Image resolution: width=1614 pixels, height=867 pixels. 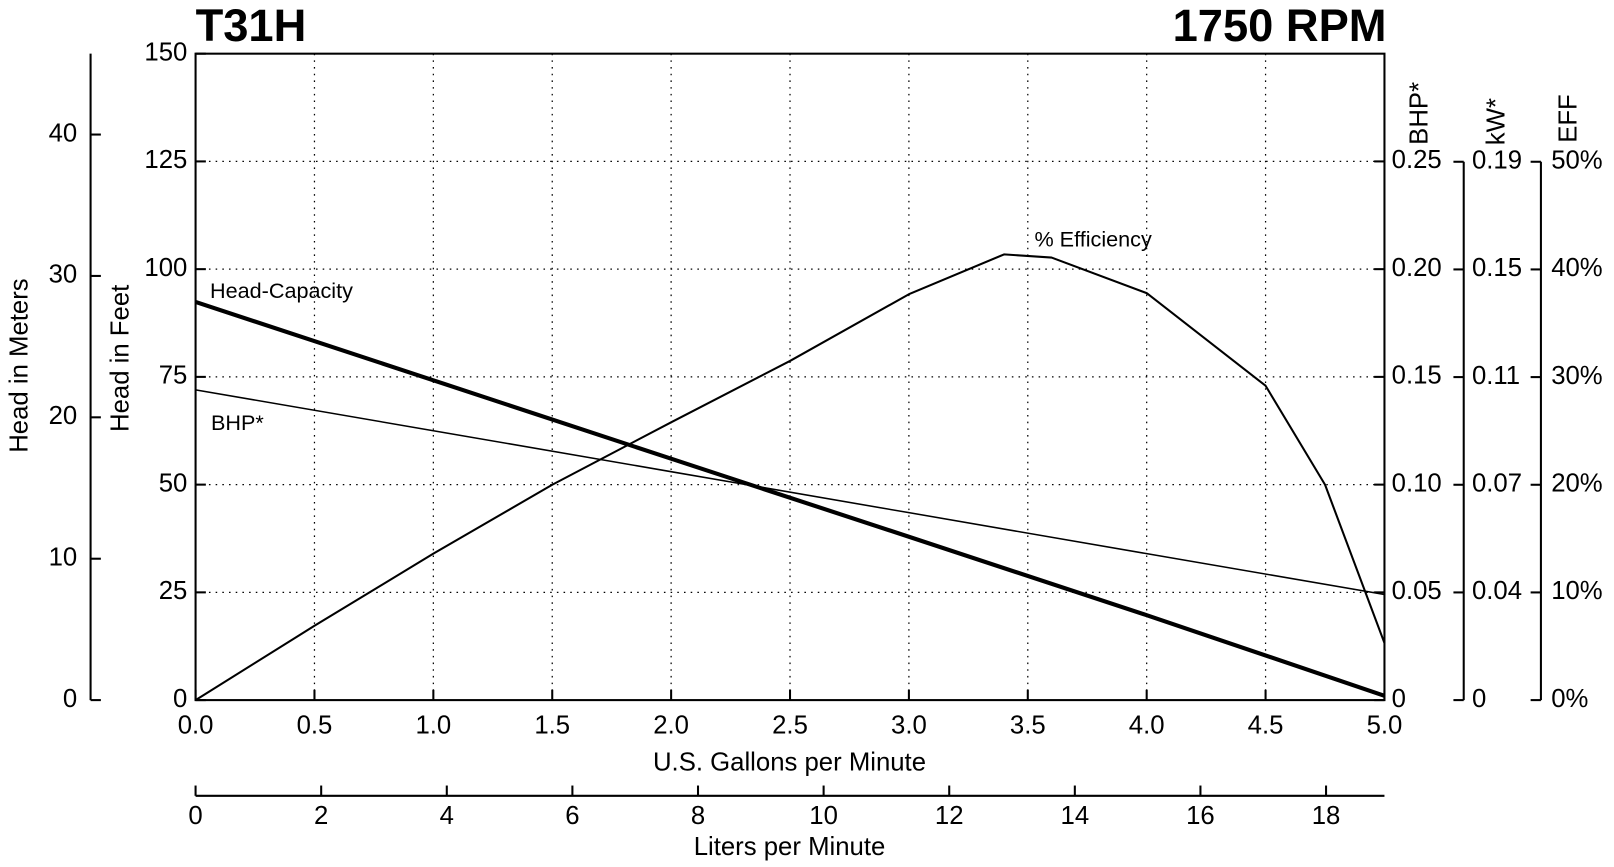 I want to click on x-tick-label: 2.5, so click(x=790, y=726).